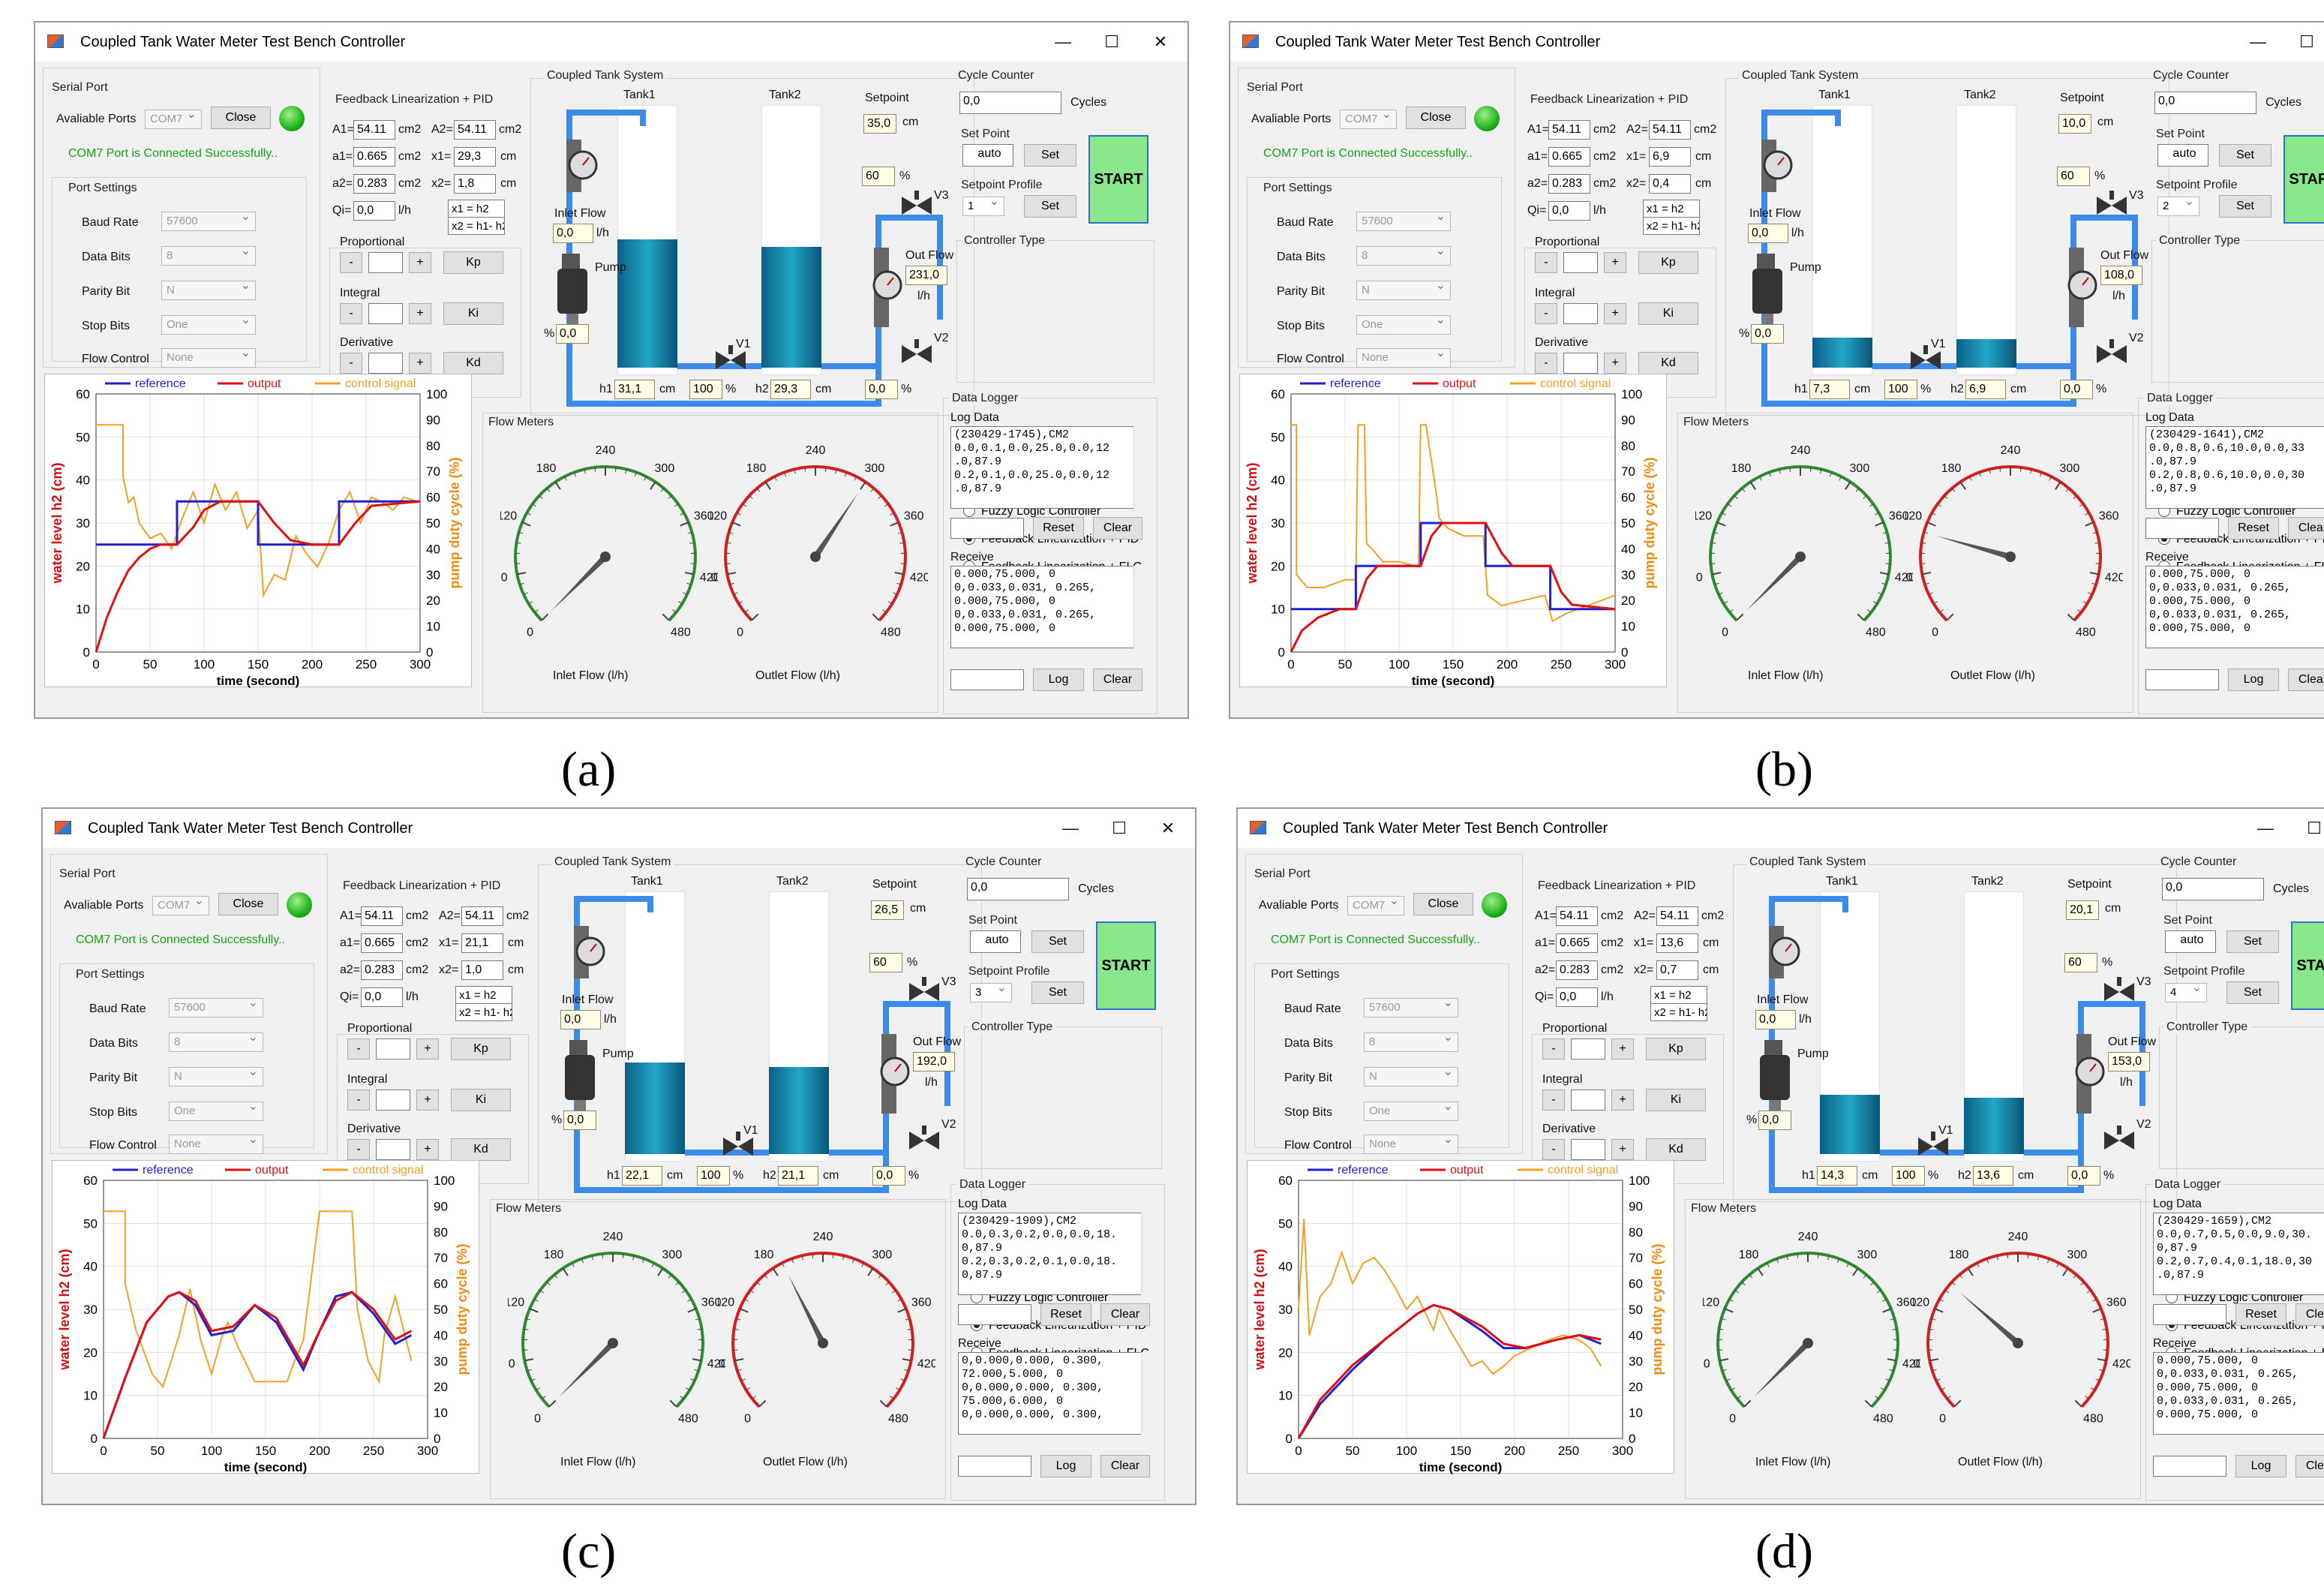 This screenshot has width=2324, height=1596. I want to click on kd-input, so click(1588, 1149).